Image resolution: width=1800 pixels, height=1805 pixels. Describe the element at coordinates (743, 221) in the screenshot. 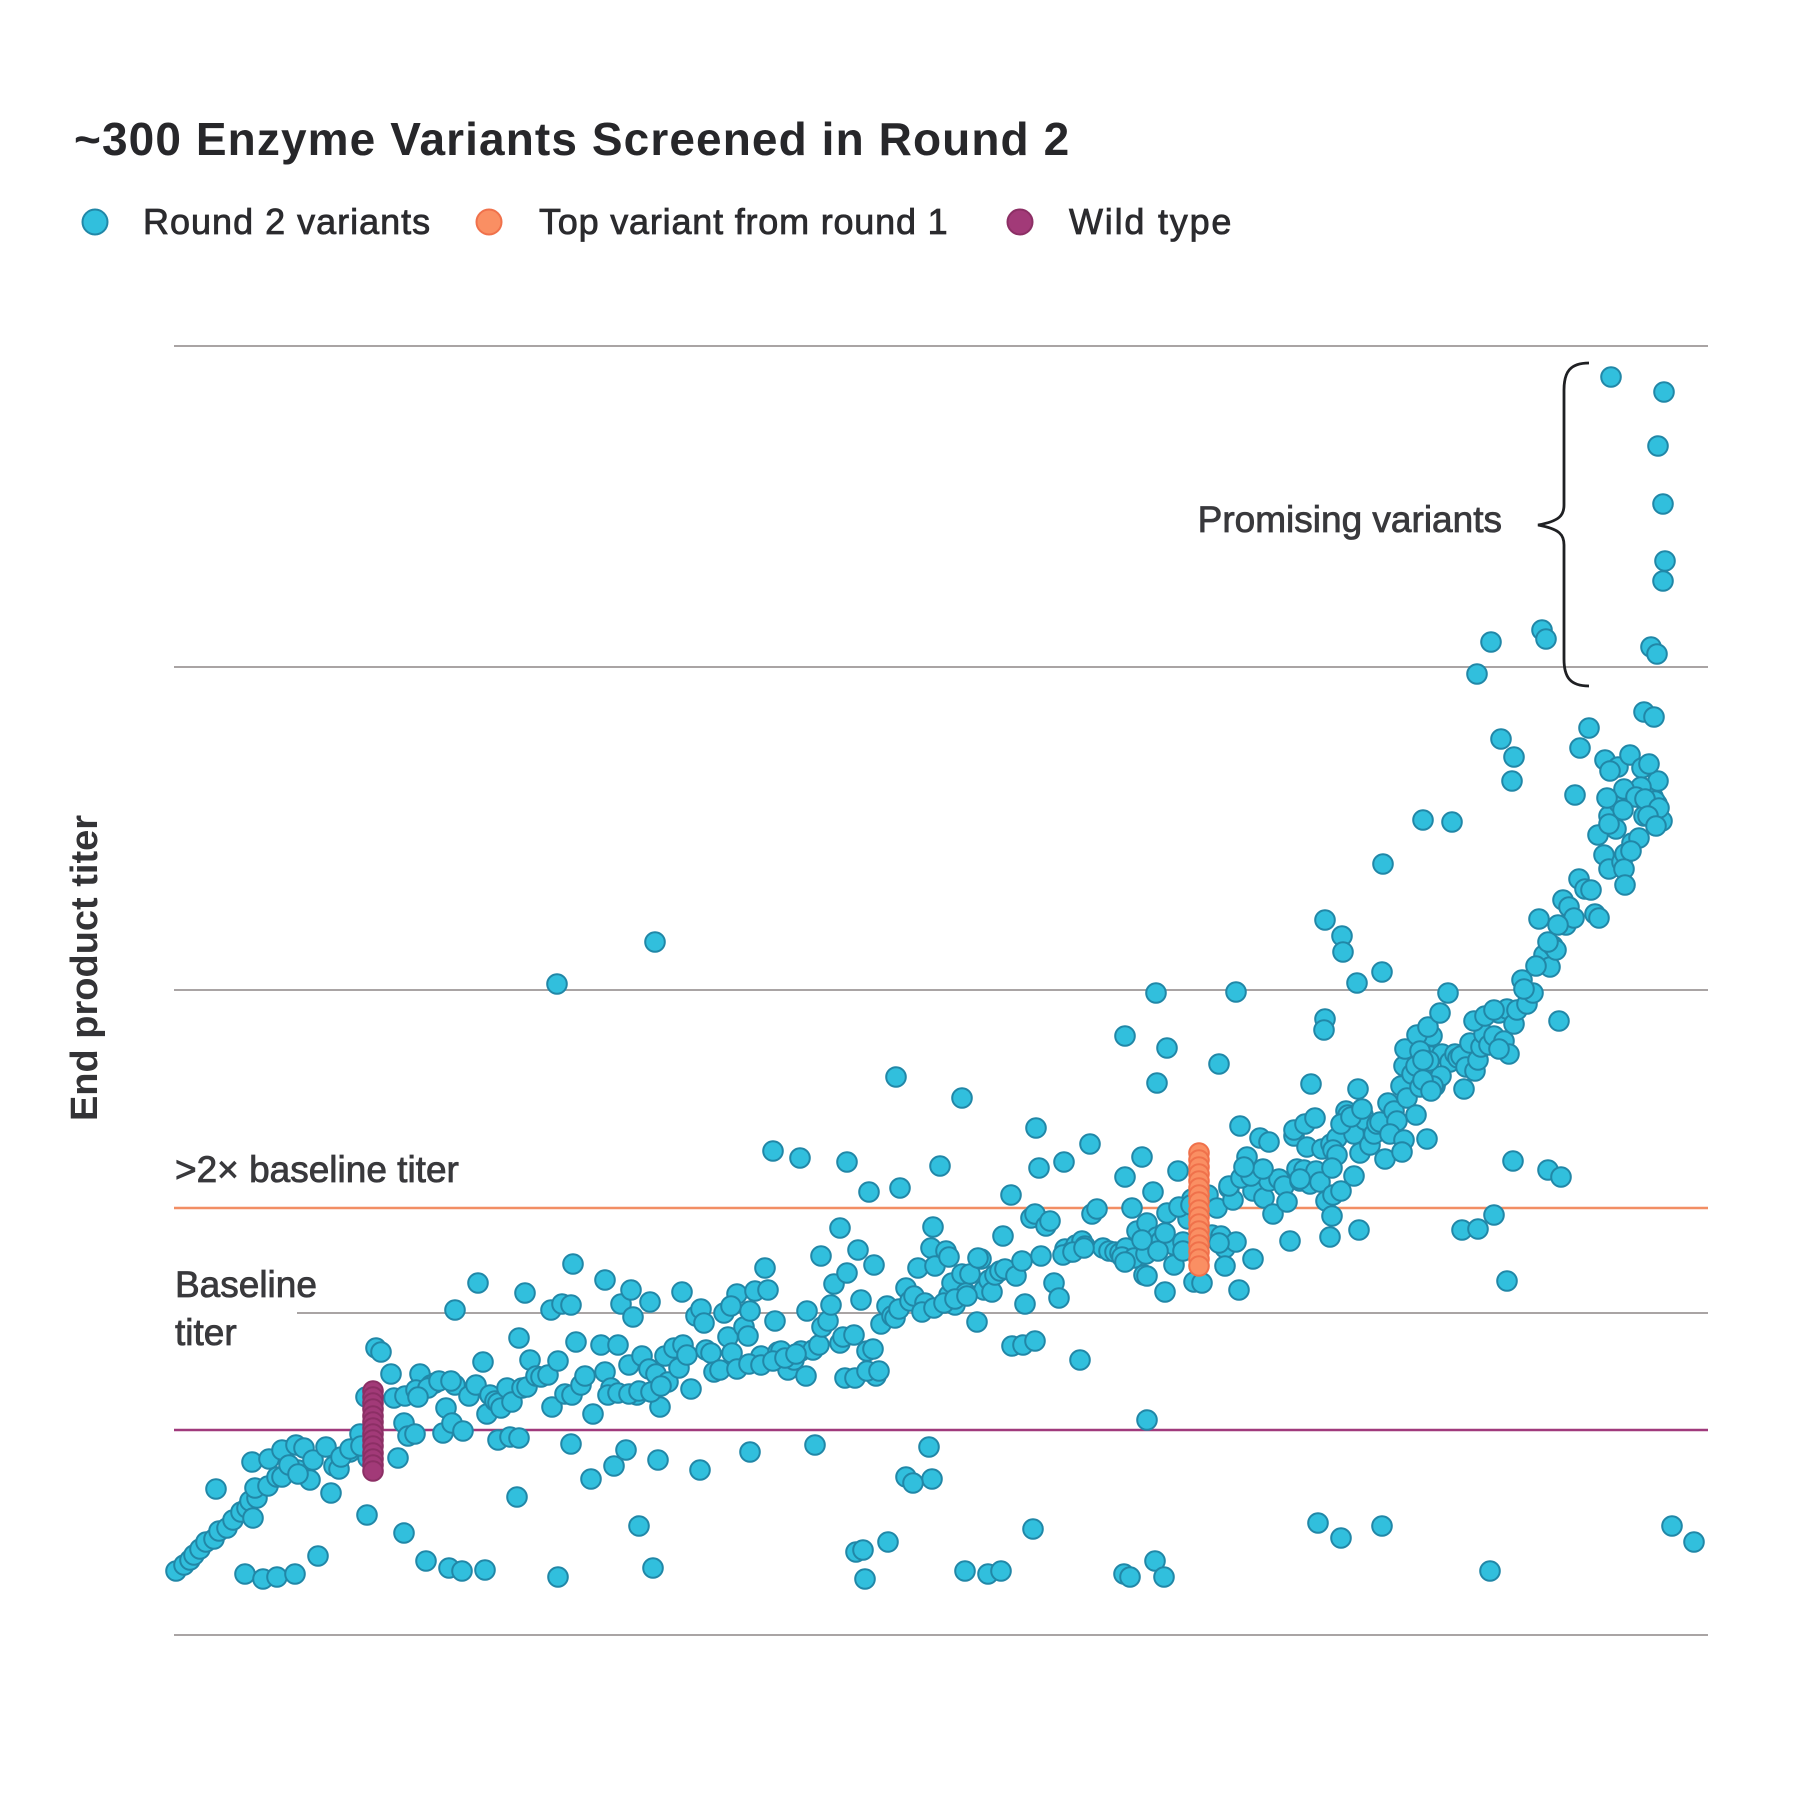

I see `svg-text: Top variant from round 1` at that location.